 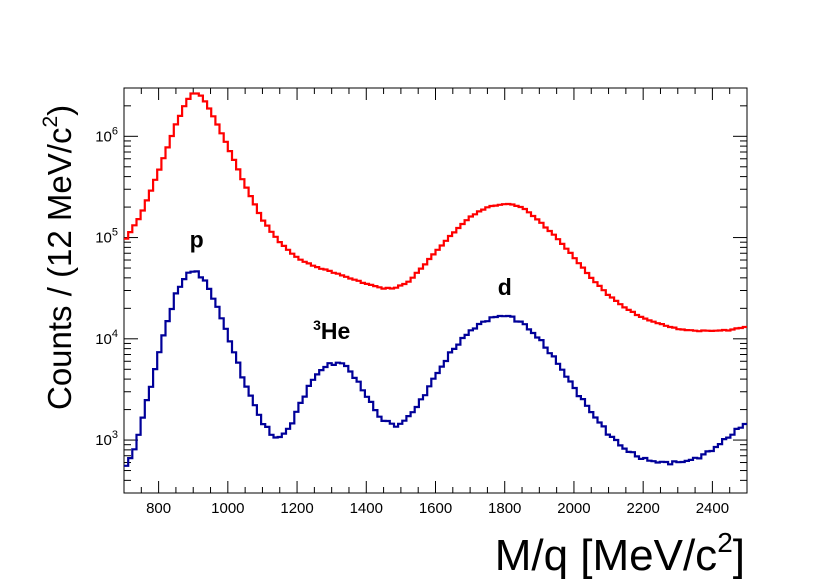 I want to click on peak-annotations: p 3He d, so click(x=351, y=284).